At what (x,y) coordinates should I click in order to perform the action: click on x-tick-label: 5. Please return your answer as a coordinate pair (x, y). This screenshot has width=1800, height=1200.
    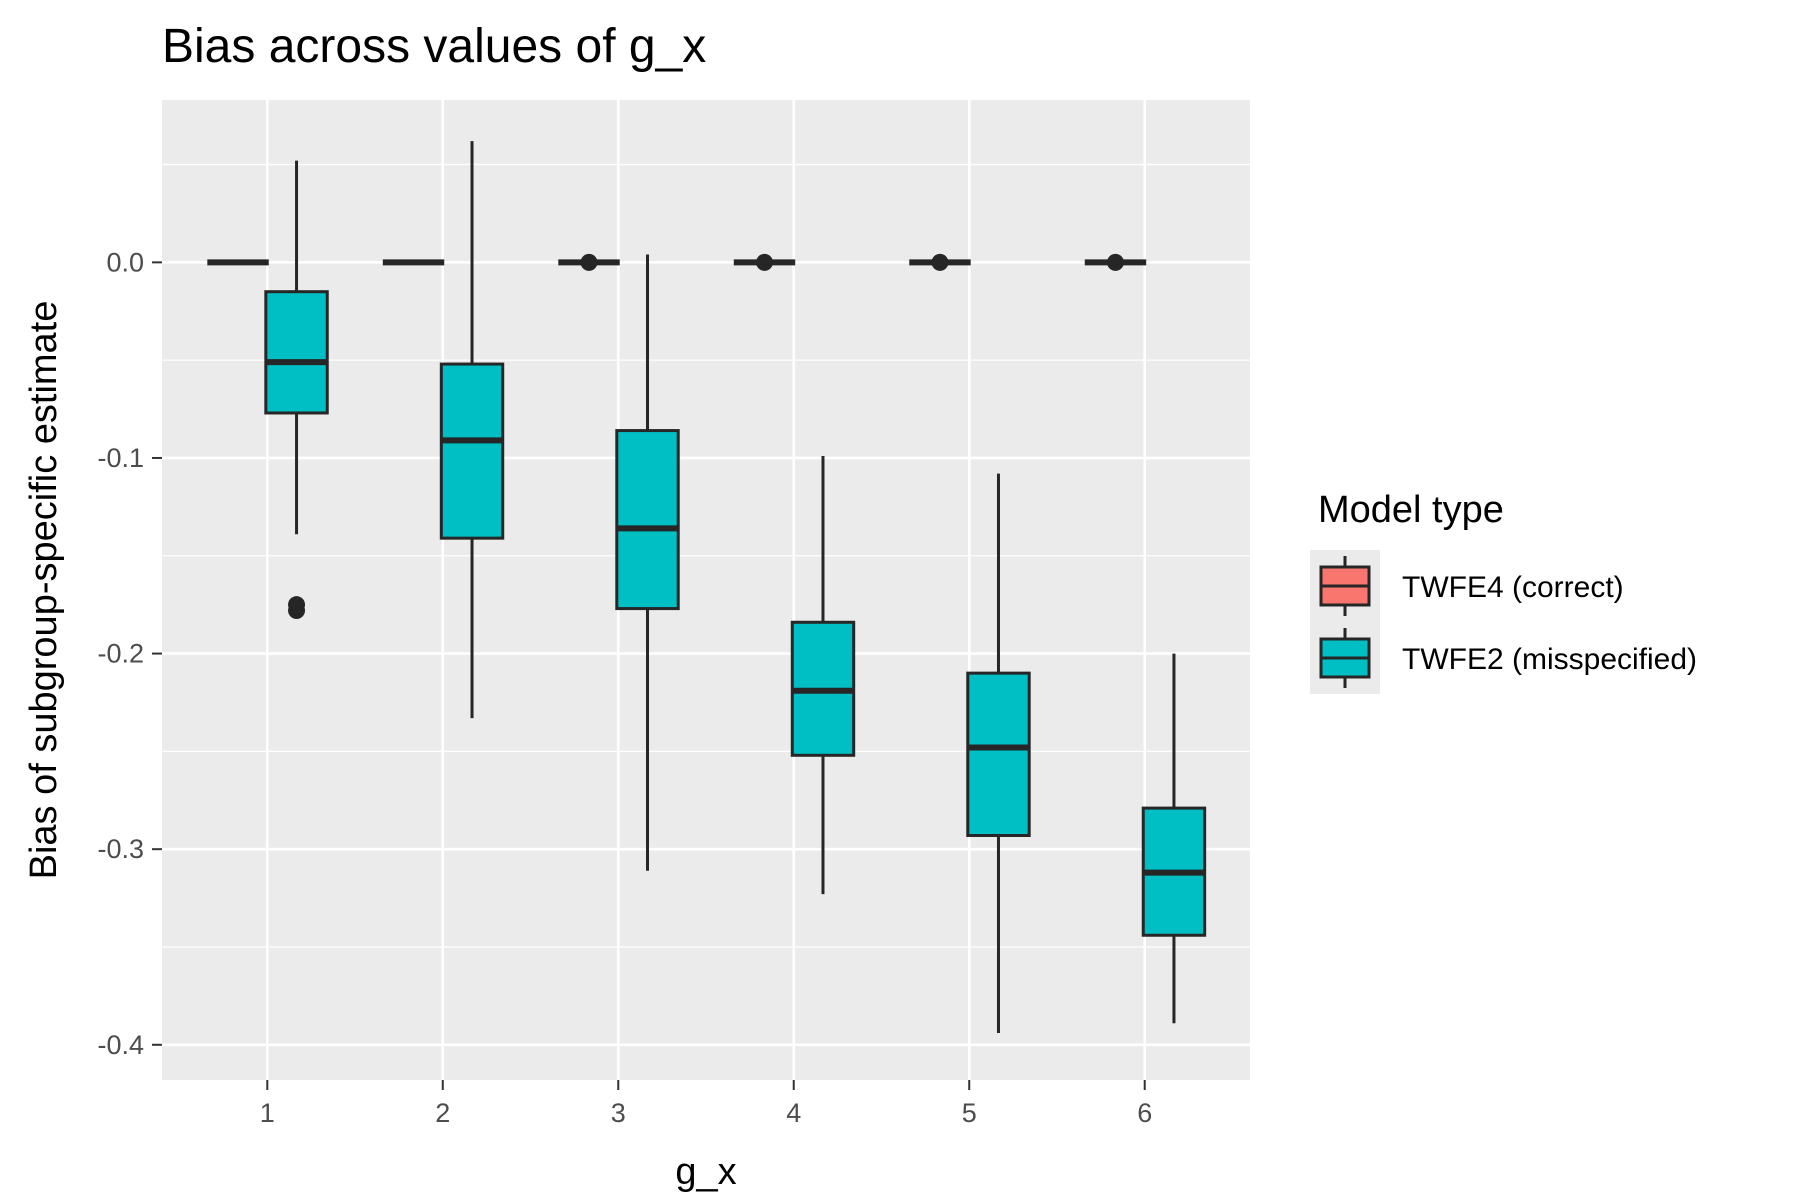
    Looking at the image, I should click on (969, 1113).